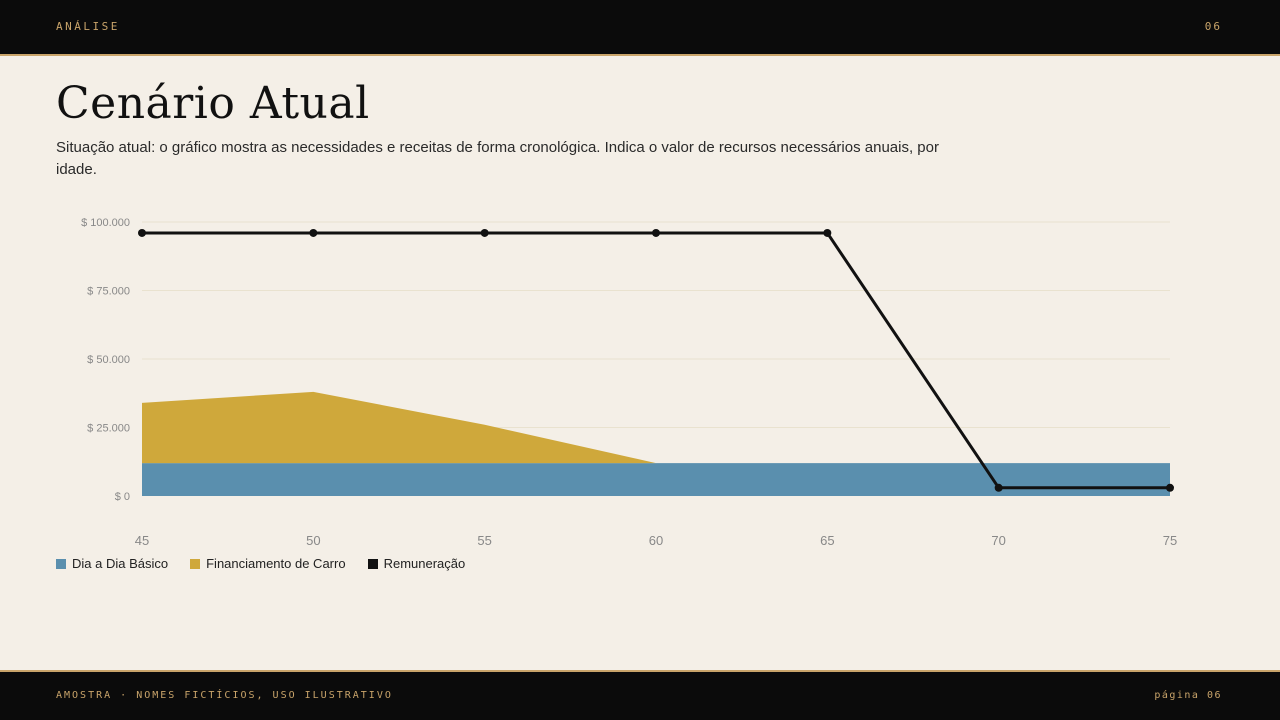 This screenshot has height=720, width=1280. I want to click on x-tick-label: 75, so click(1170, 540).